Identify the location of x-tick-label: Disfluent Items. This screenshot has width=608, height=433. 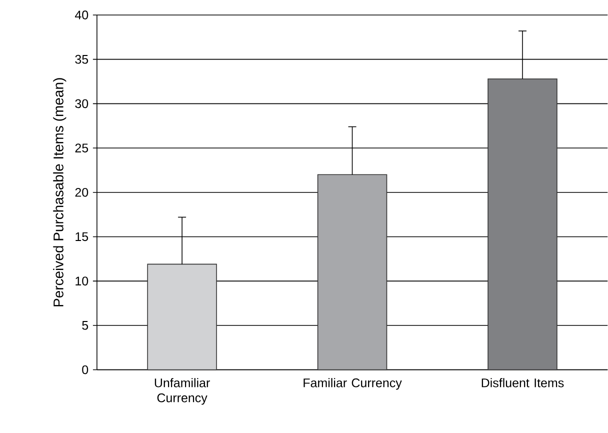
(523, 383).